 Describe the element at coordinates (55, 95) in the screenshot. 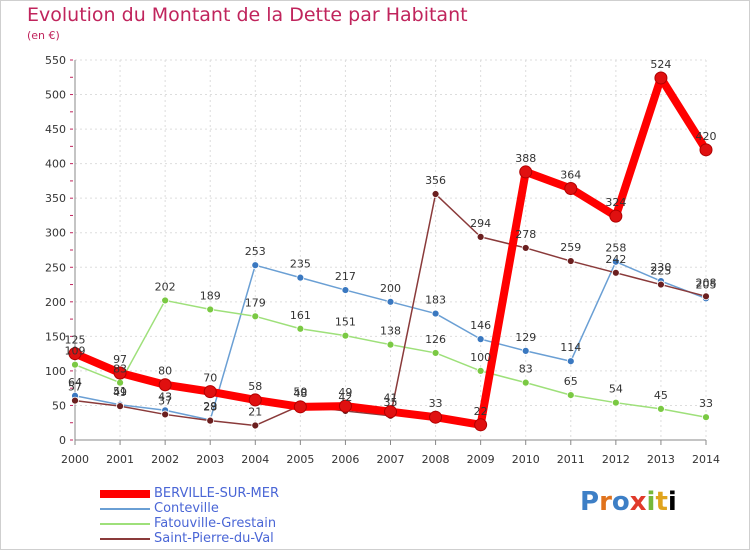

I see `y-tick-label: 500` at that location.